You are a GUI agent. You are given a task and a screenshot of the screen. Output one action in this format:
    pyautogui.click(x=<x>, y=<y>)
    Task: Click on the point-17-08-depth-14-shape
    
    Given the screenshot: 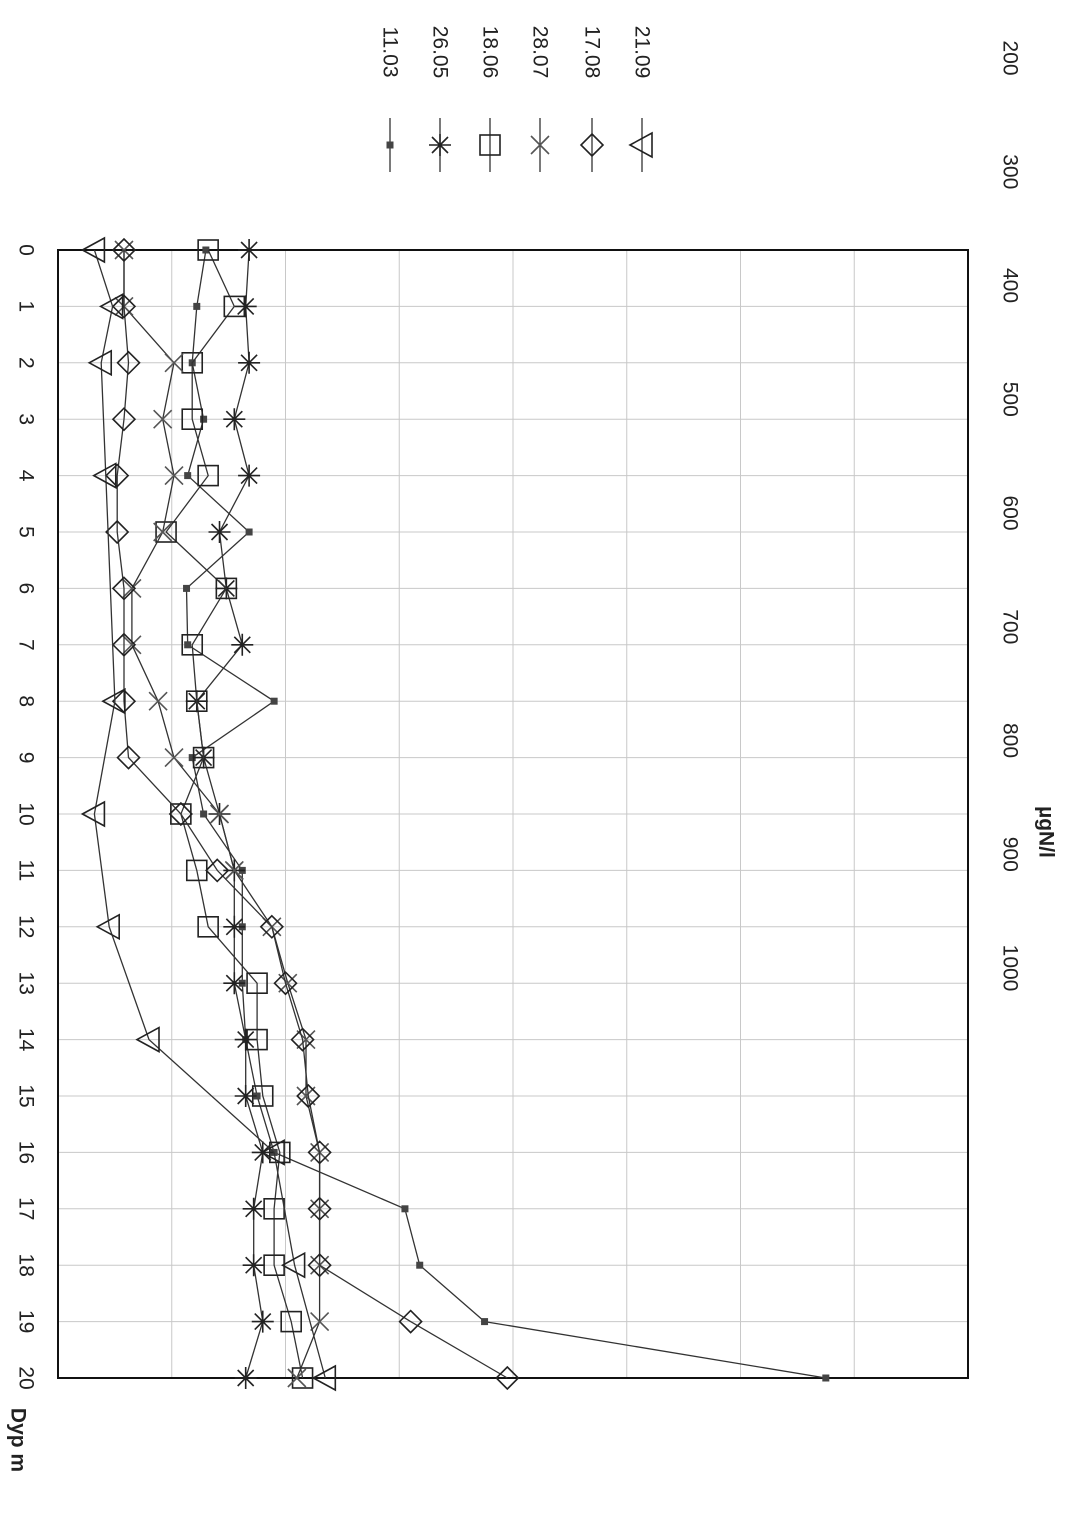 What is the action you would take?
    pyautogui.click(x=302, y=1039)
    